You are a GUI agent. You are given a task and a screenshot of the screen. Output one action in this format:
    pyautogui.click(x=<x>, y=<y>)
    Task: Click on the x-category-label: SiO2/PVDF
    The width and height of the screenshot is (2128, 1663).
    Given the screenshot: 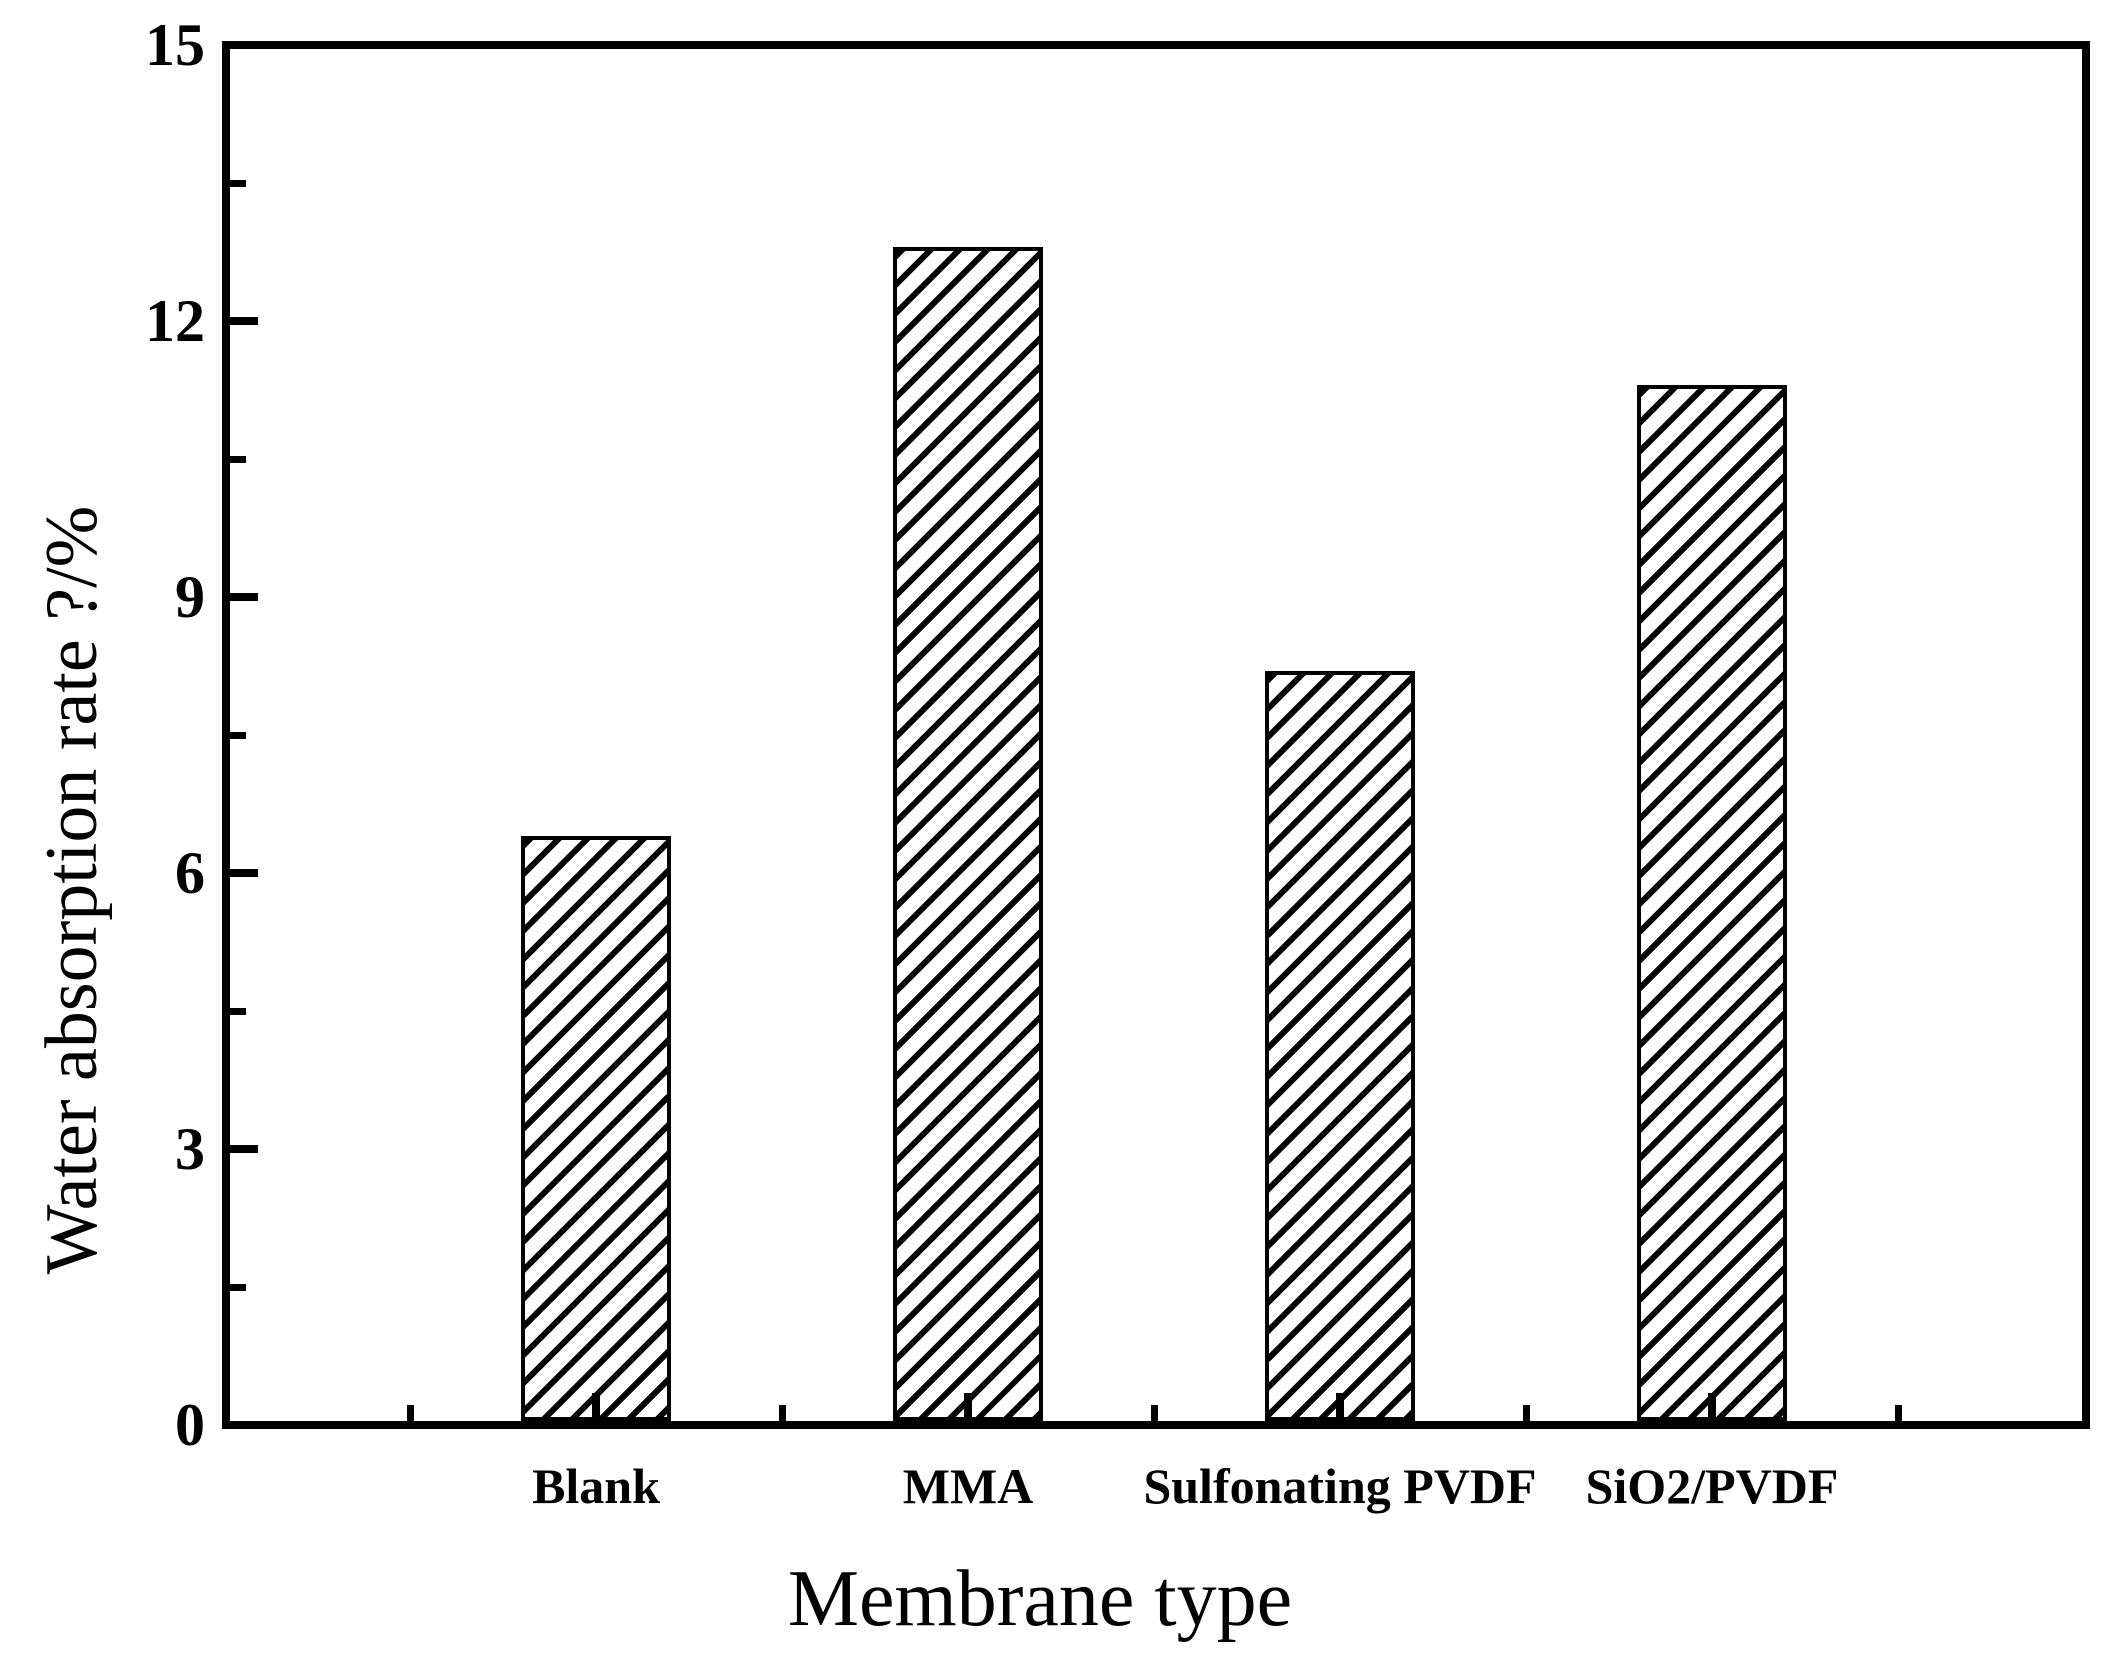 What is the action you would take?
    pyautogui.click(x=1712, y=1486)
    